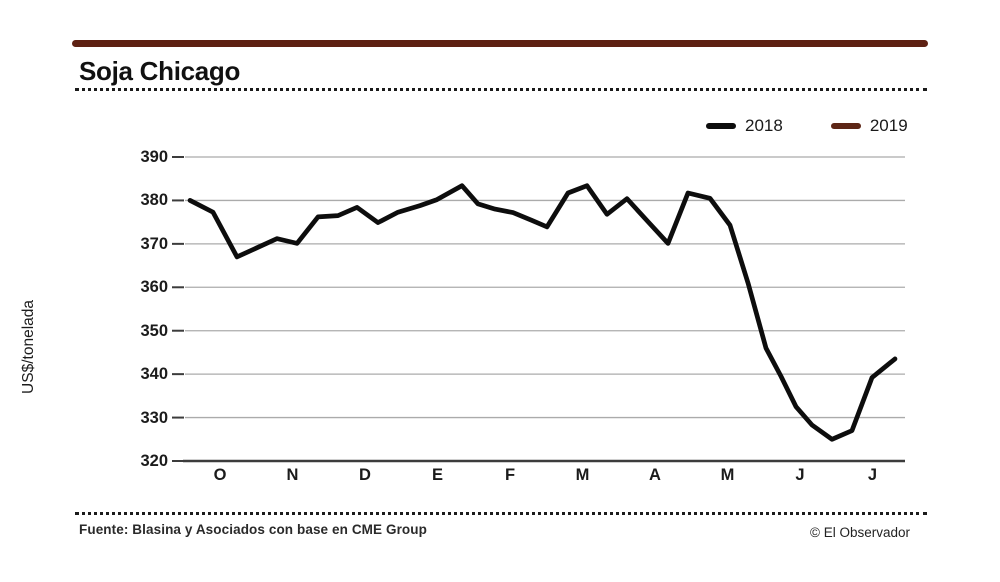 The image size is (1000, 582). I want to click on publisher-credit: © El Observador, so click(860, 532).